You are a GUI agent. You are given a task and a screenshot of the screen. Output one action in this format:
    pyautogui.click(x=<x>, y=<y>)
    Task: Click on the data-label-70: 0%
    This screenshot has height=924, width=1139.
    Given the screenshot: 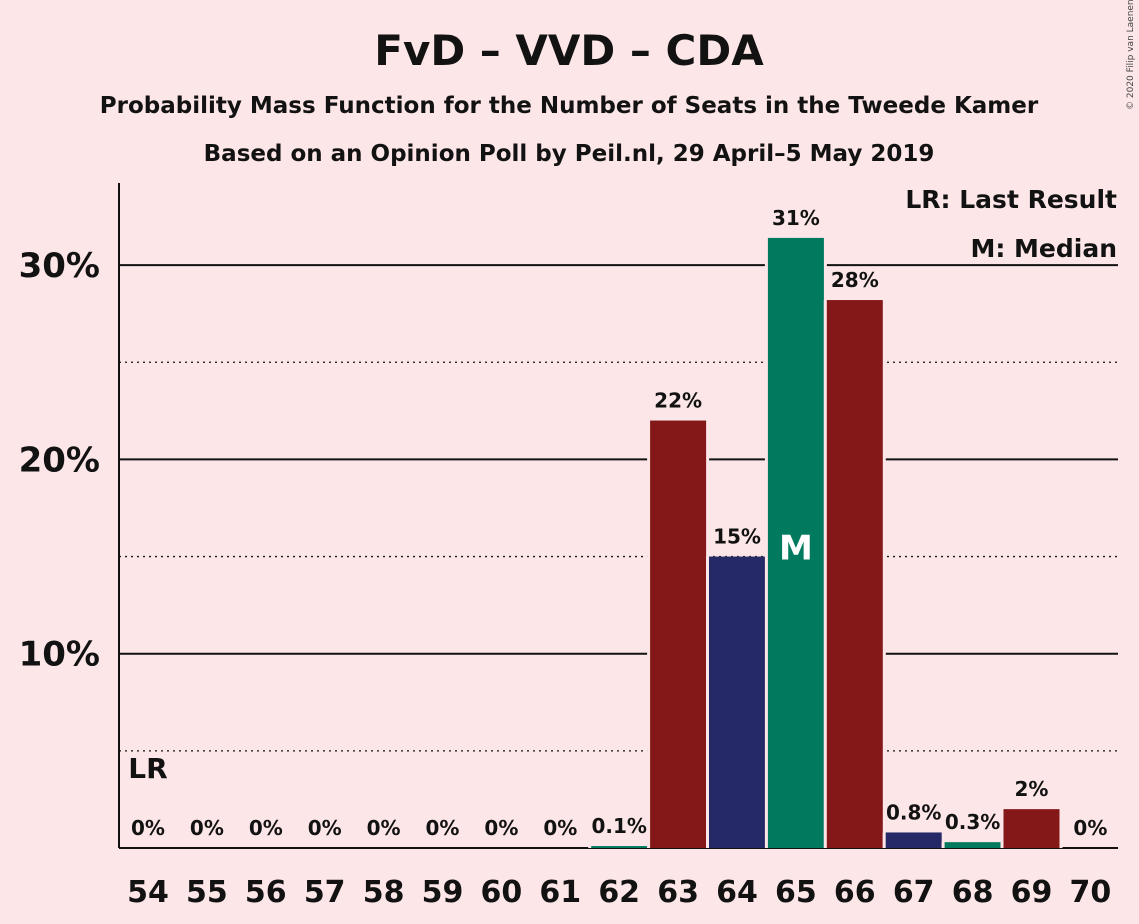 What is the action you would take?
    pyautogui.click(x=1090, y=828)
    